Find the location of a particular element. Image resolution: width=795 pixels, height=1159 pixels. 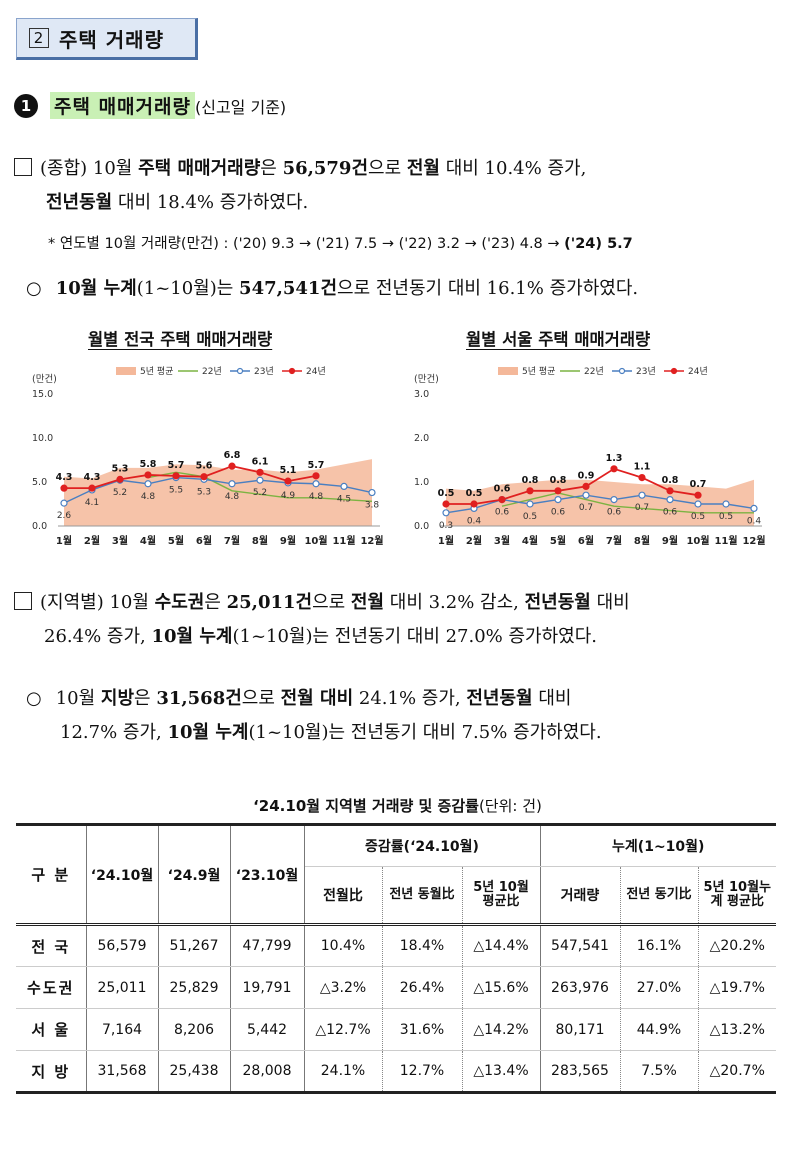

text-bold: 수도권 is located at coordinates (179, 602).